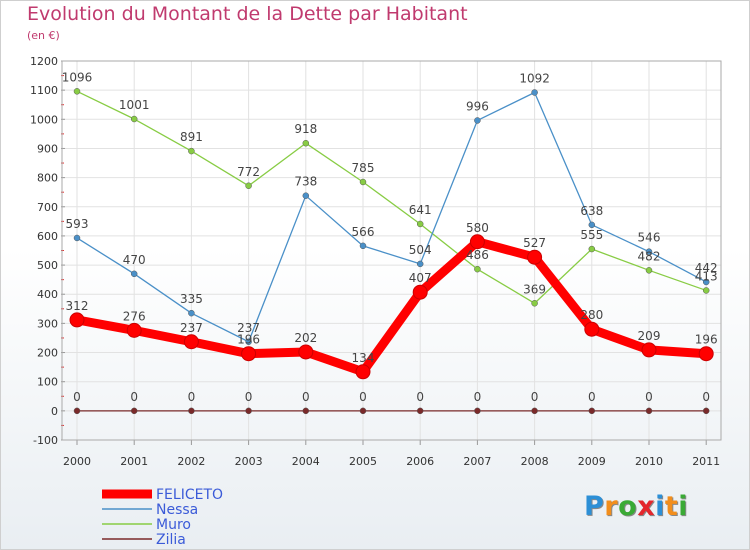 This screenshot has height=550, width=750. I want to click on proxiti-logo: Proxiti, so click(636, 506).